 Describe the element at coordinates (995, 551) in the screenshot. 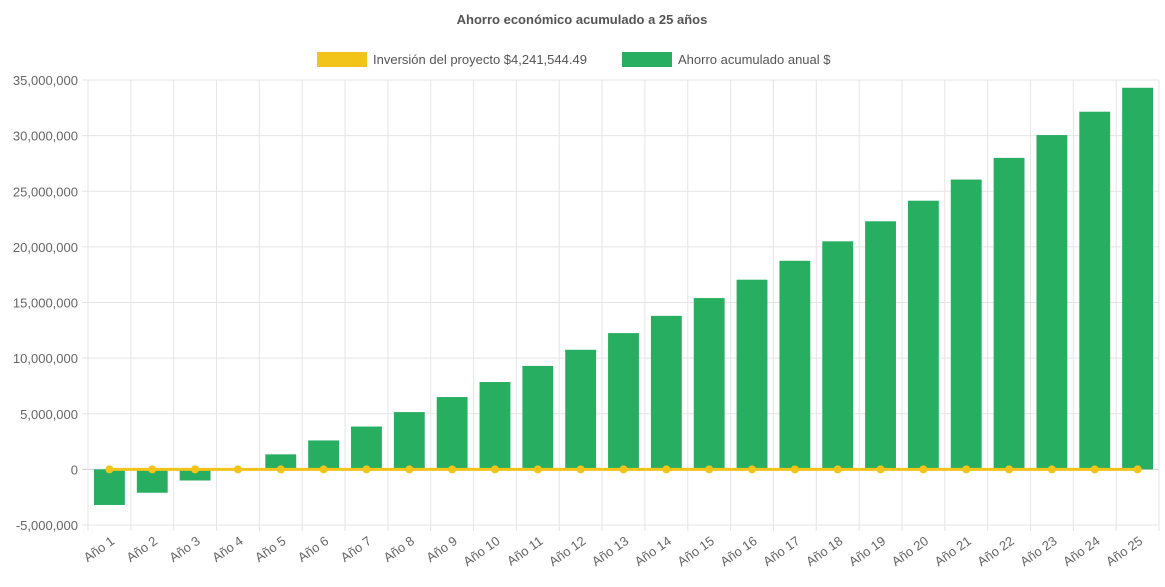

I see `x-tick-label: Año 22` at that location.